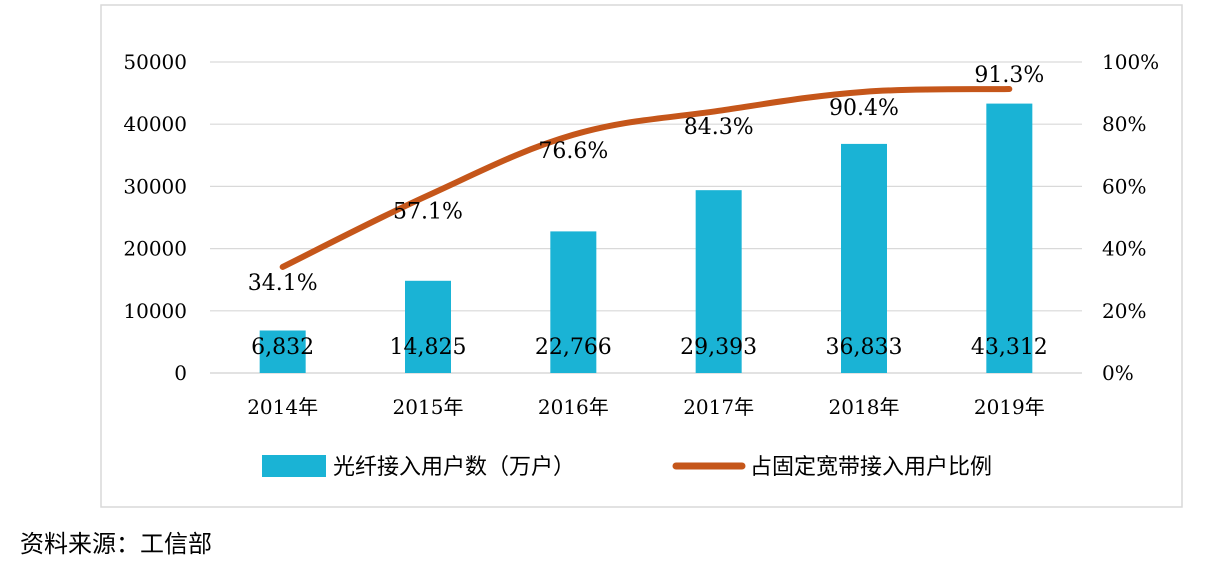 This screenshot has width=1212, height=579. I want to click on x-axis-ticks: 2014年 2015年 2016年 2017年 2018年 2019年, so click(646, 407).